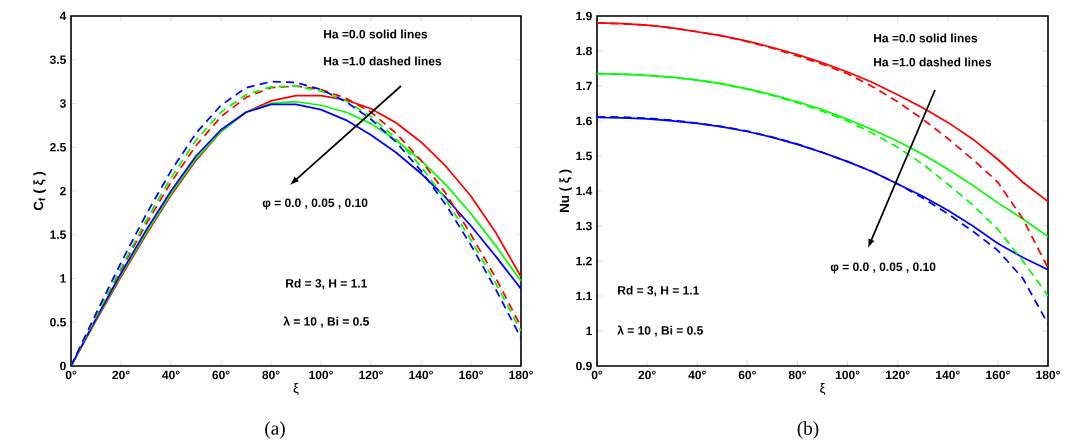 The image size is (1075, 448). What do you see at coordinates (63, 191) in the screenshot?
I see `y-tick-label: 2` at bounding box center [63, 191].